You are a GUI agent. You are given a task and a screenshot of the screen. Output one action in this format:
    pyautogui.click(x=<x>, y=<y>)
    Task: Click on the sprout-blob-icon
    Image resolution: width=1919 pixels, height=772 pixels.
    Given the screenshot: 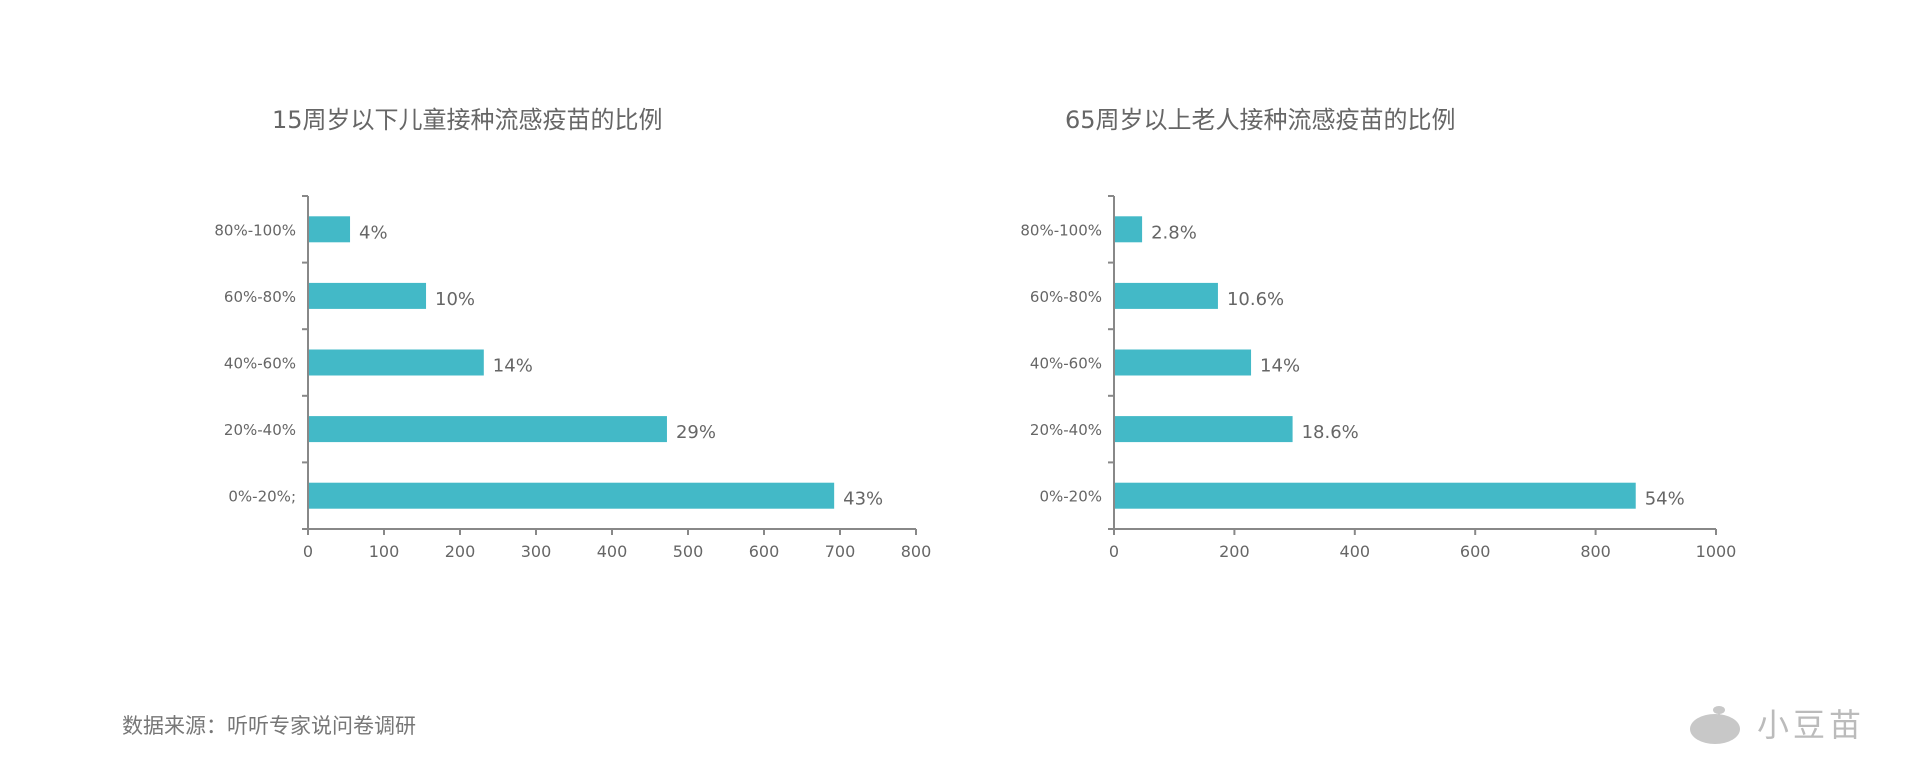 What is the action you would take?
    pyautogui.click(x=1715, y=725)
    